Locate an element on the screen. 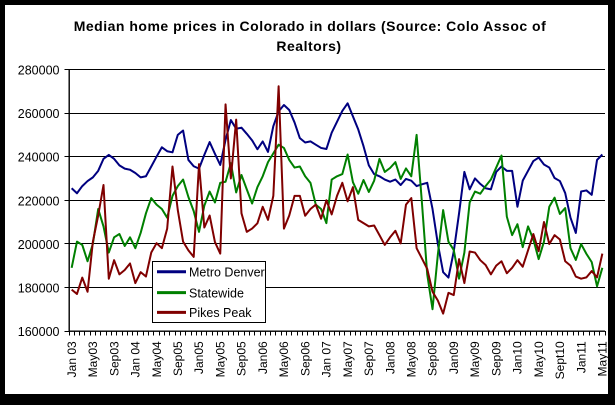  svg-text: Sep03 is located at coordinates (114, 358).